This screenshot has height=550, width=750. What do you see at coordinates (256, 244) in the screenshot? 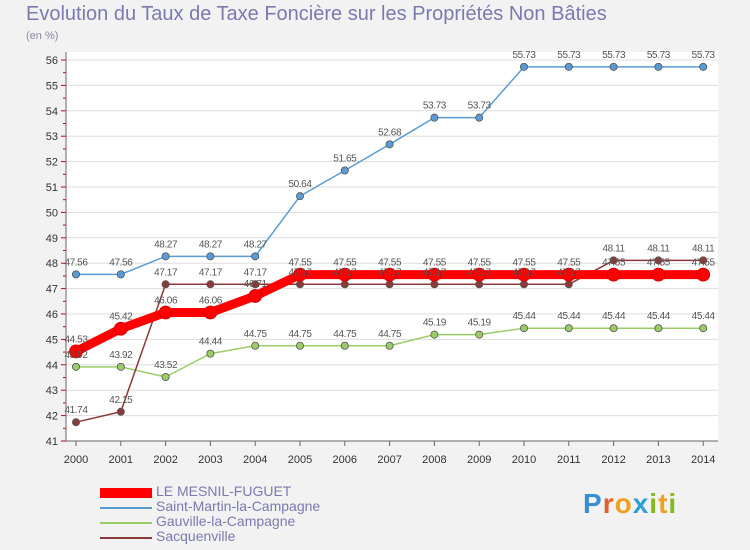
I see `data-label: 48.27` at bounding box center [256, 244].